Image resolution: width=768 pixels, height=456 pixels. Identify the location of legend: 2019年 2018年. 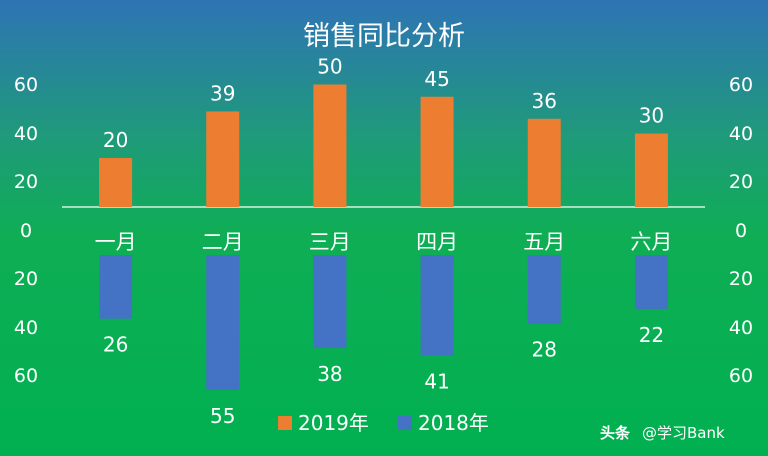
(383, 423).